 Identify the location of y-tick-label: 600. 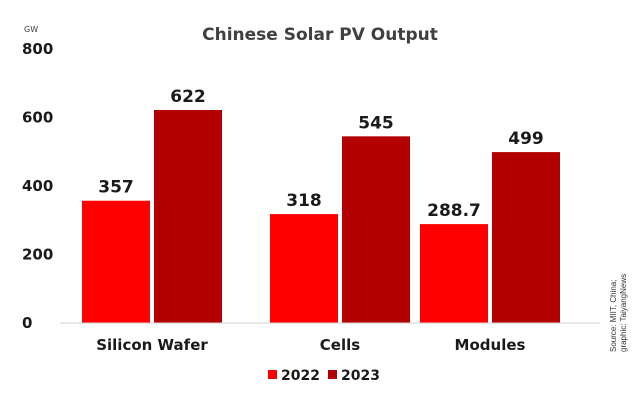
(37, 118).